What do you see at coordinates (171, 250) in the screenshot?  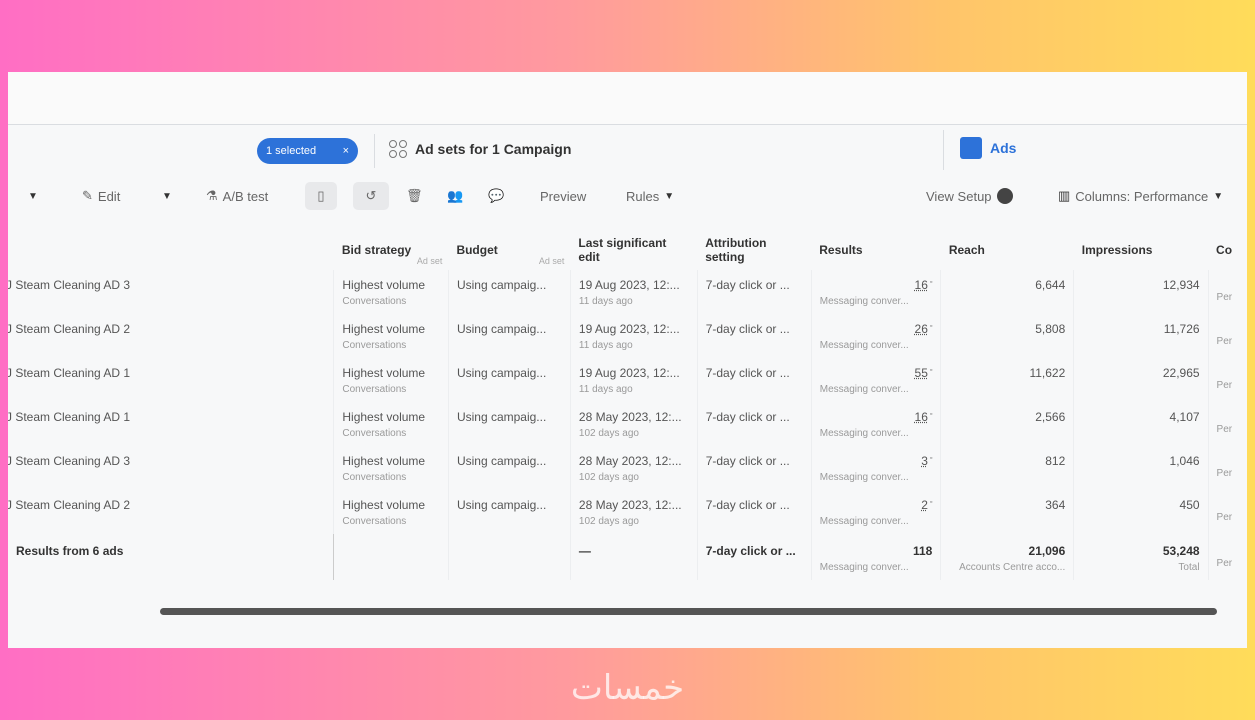 I see `header-name` at bounding box center [171, 250].